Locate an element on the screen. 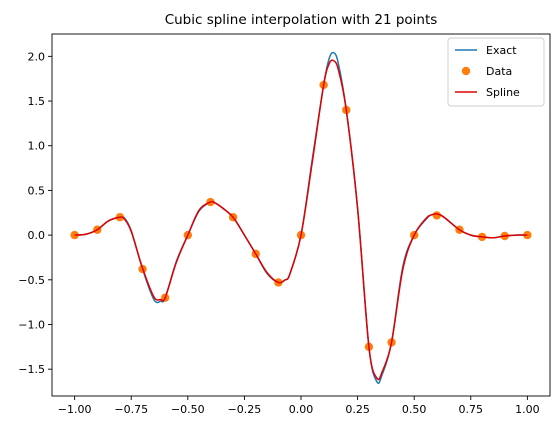 The image size is (559, 435). legend-exact-label: Exact is located at coordinates (501, 50).